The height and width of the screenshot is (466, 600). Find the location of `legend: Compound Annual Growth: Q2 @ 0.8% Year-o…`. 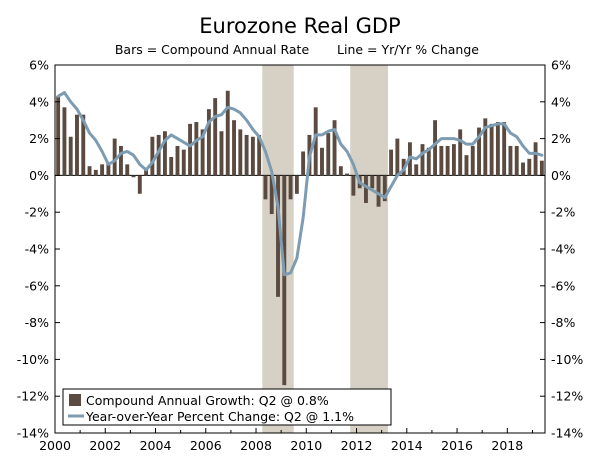

legend: Compound Annual Growth: Q2 @ 0.8% Year-o… is located at coordinates (227, 407).